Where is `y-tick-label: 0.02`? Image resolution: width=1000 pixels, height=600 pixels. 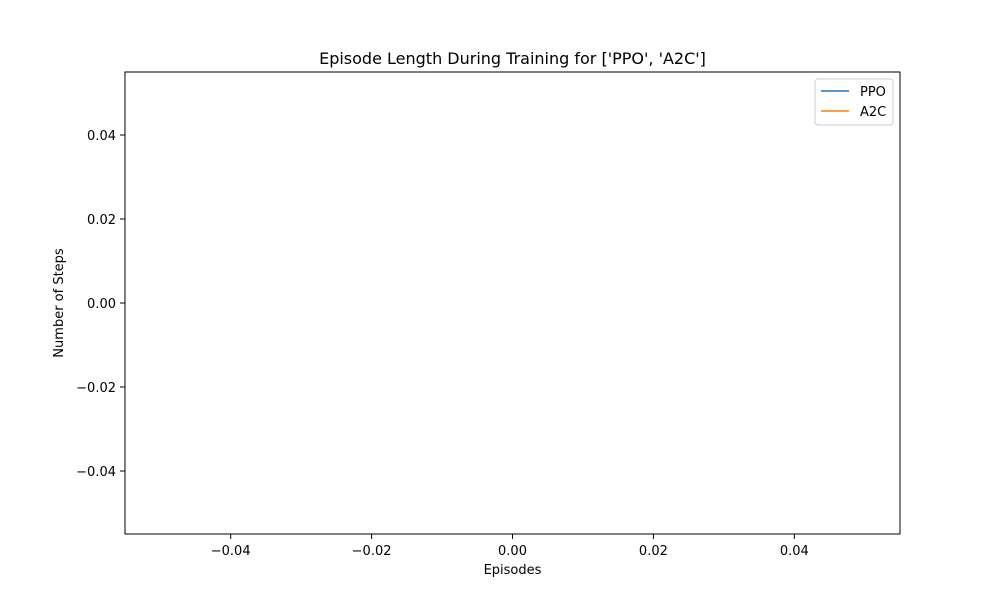 y-tick-label: 0.02 is located at coordinates (101, 220).